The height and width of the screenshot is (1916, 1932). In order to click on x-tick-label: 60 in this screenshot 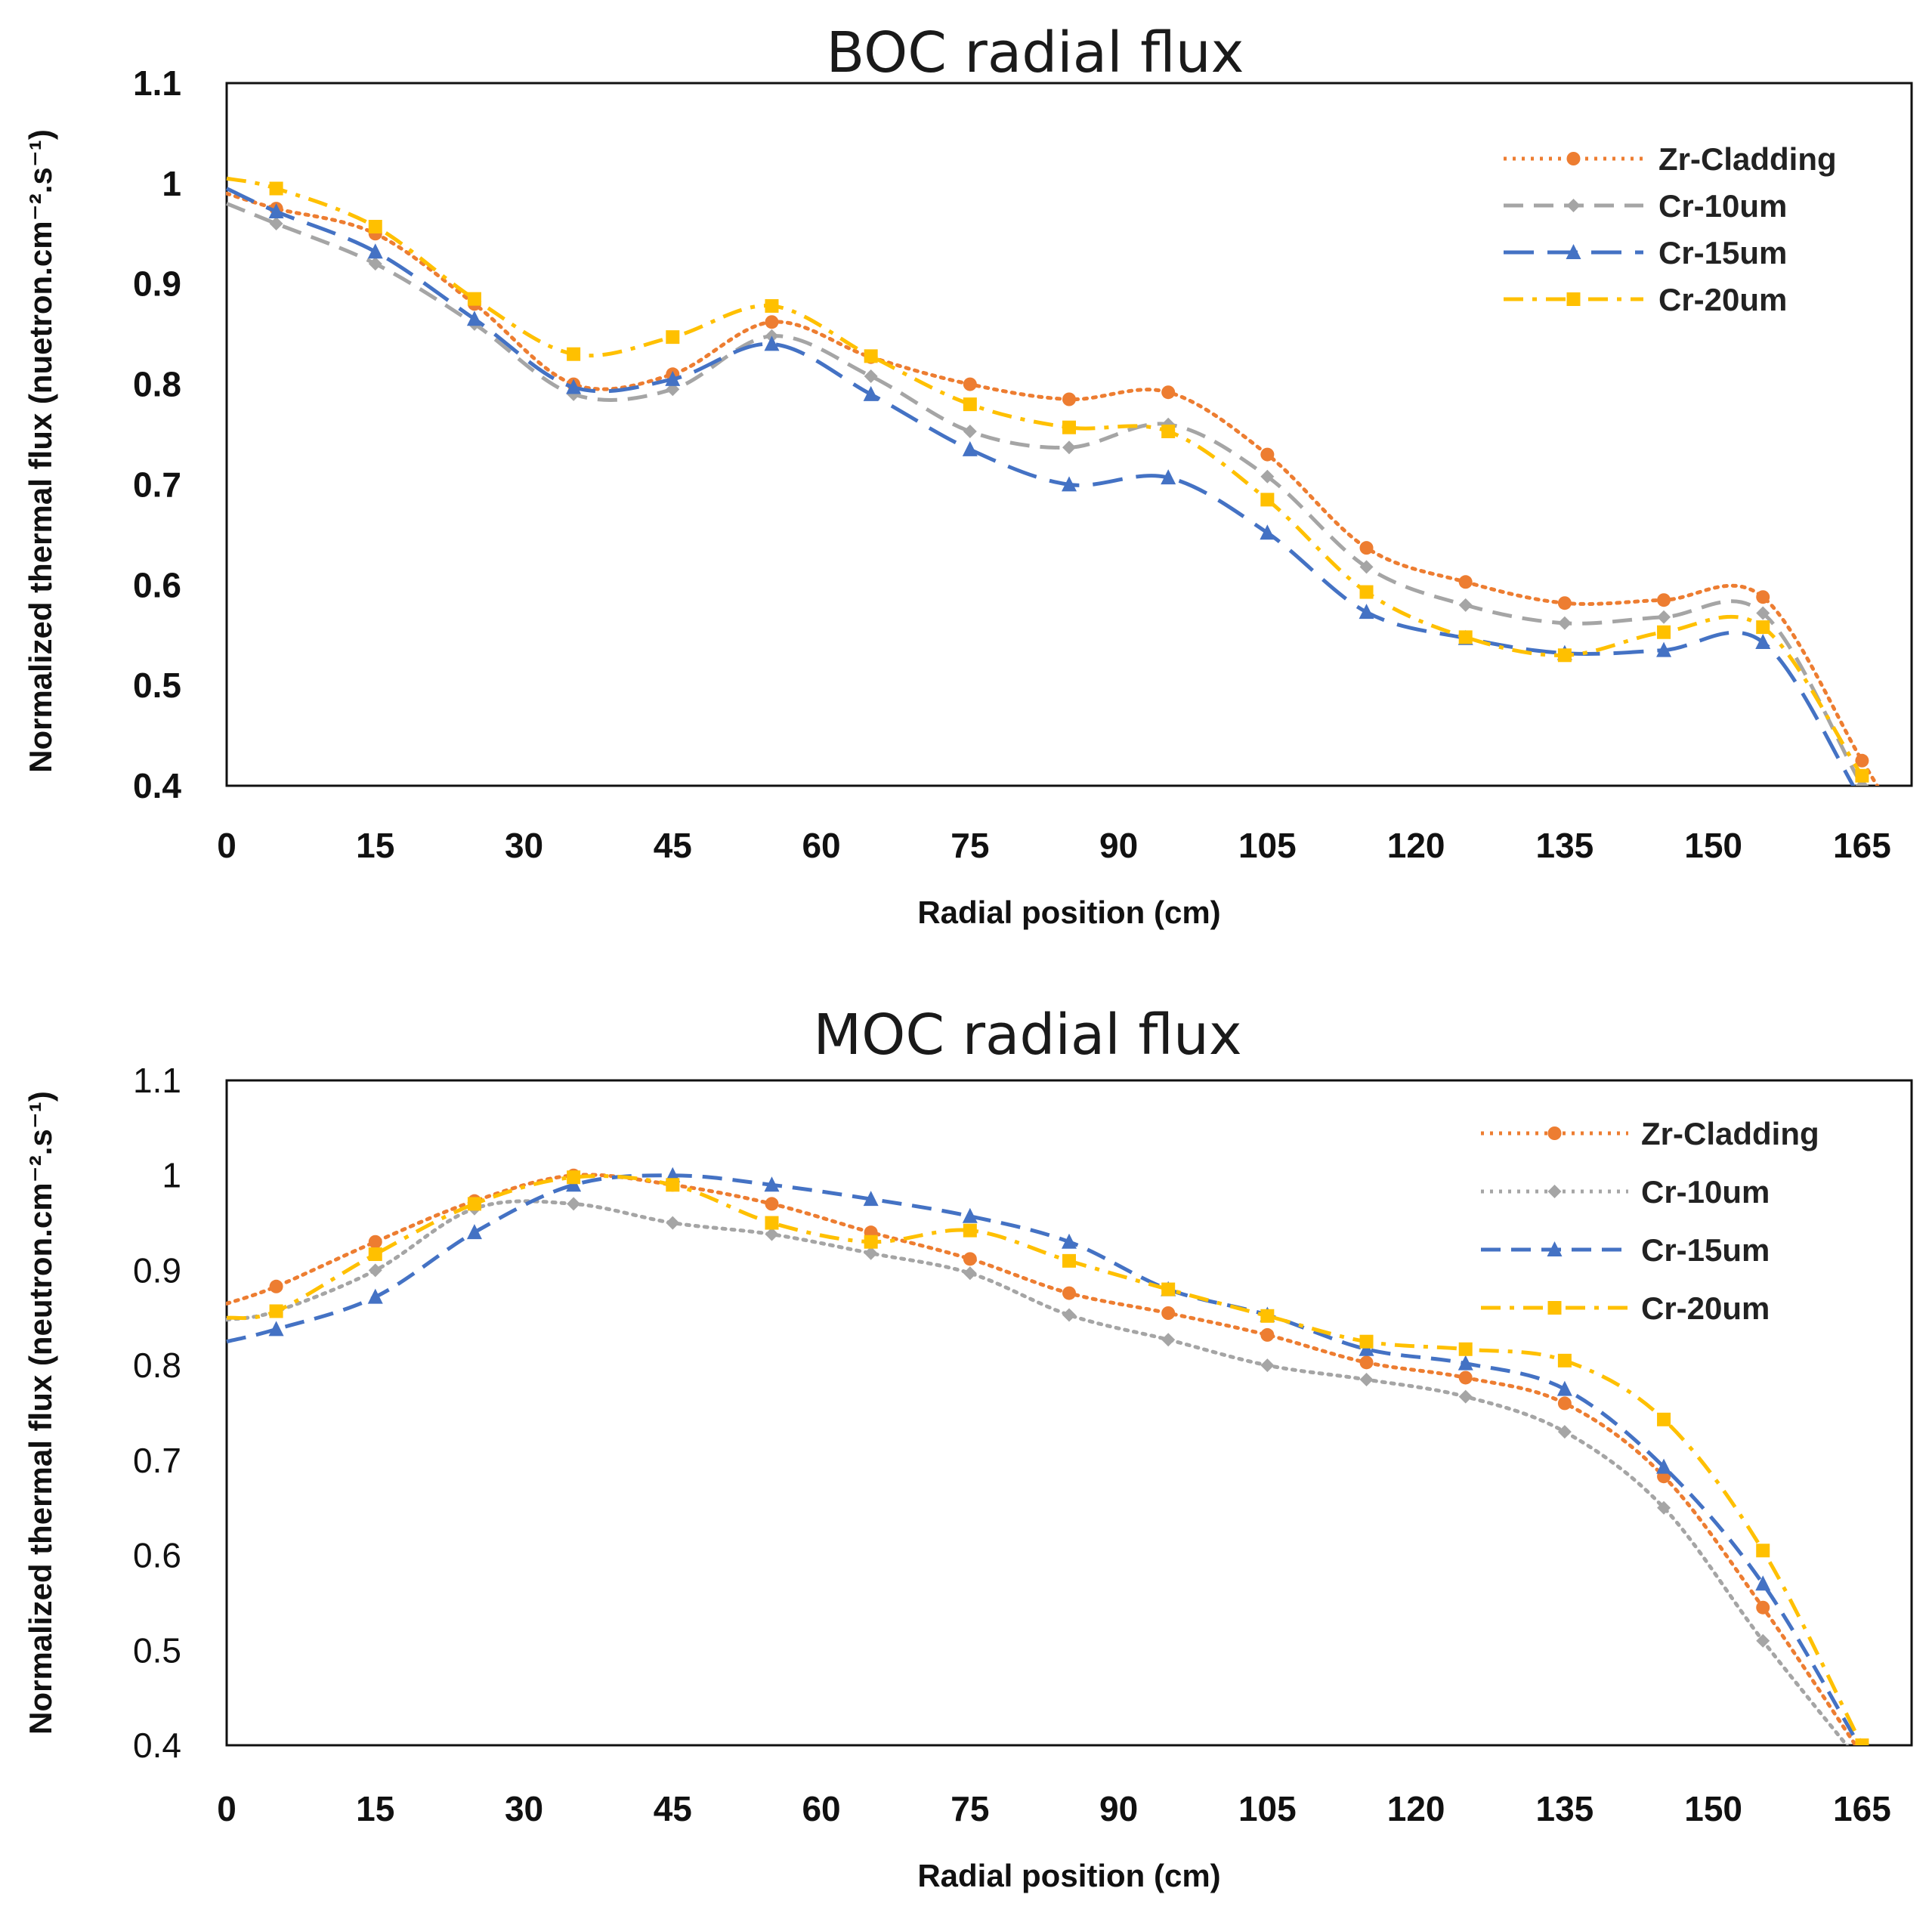, I will do `click(821, 845)`.